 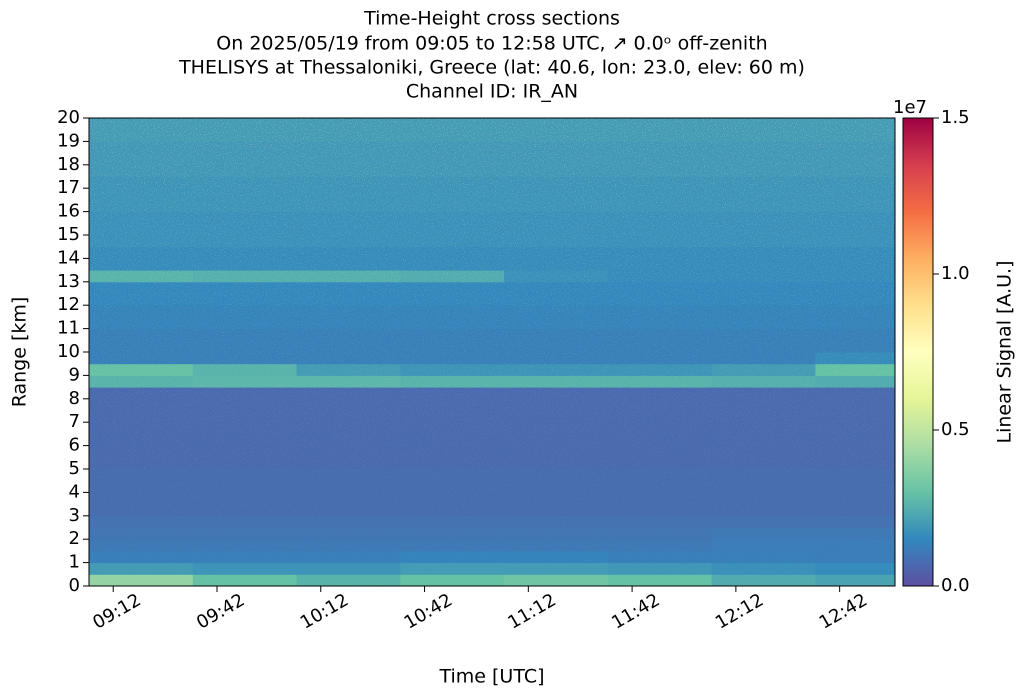 What do you see at coordinates (74, 538) in the screenshot?
I see `y-tick-label: 2` at bounding box center [74, 538].